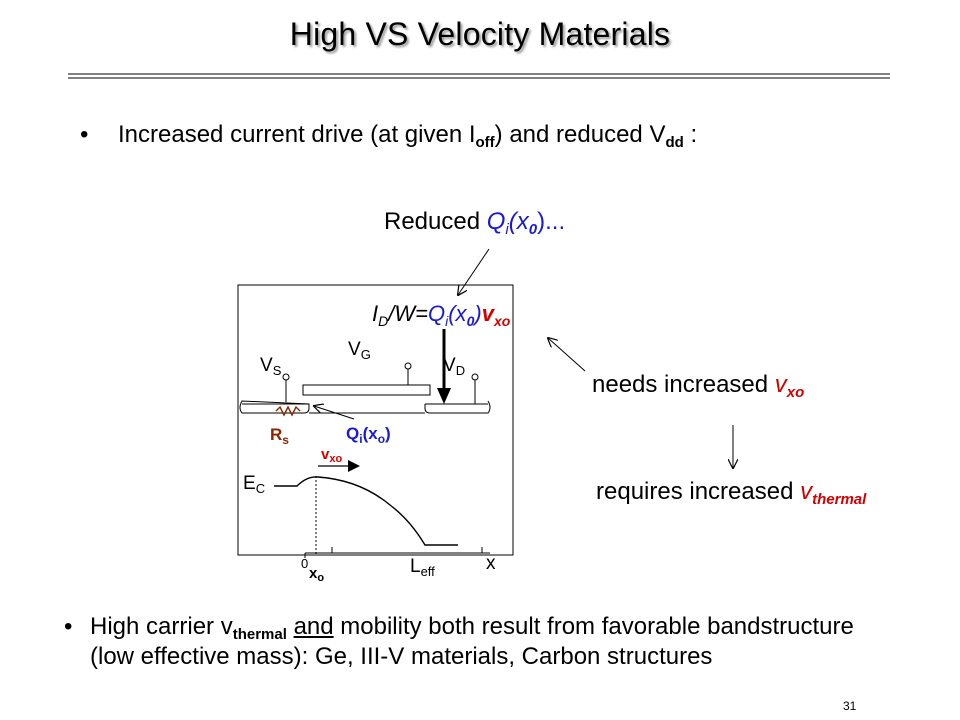 This screenshot has width=960, height=720. I want to click on needs-v-sub: xo, so click(795, 392).